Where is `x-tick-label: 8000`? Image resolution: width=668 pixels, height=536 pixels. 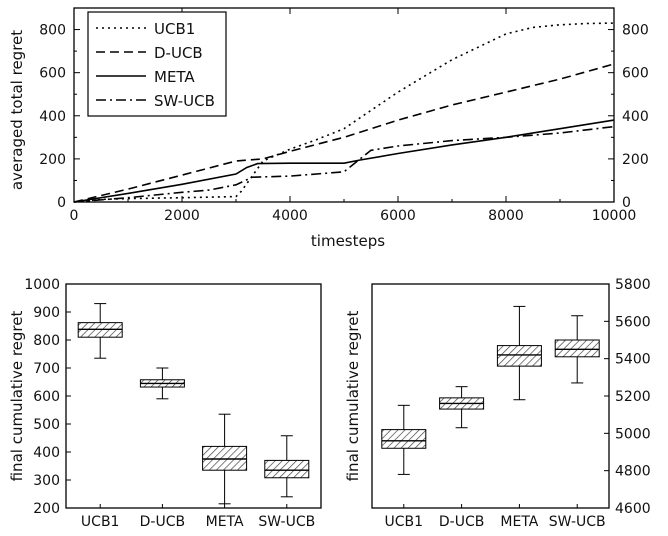 x-tick-label: 8000 is located at coordinates (506, 216).